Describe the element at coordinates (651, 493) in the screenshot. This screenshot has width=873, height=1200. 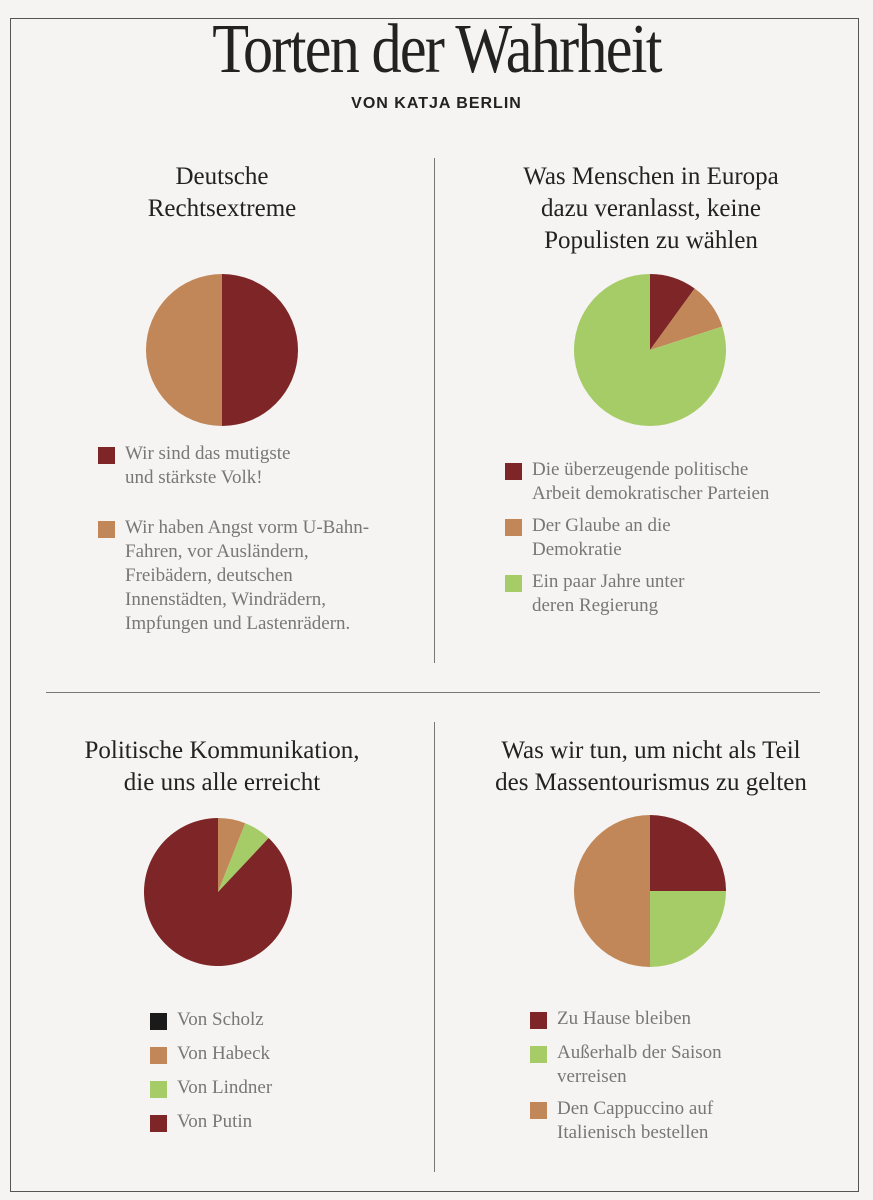
I see `chart-2-legend-label-line: Arbeit demokratischer Parteien` at that location.